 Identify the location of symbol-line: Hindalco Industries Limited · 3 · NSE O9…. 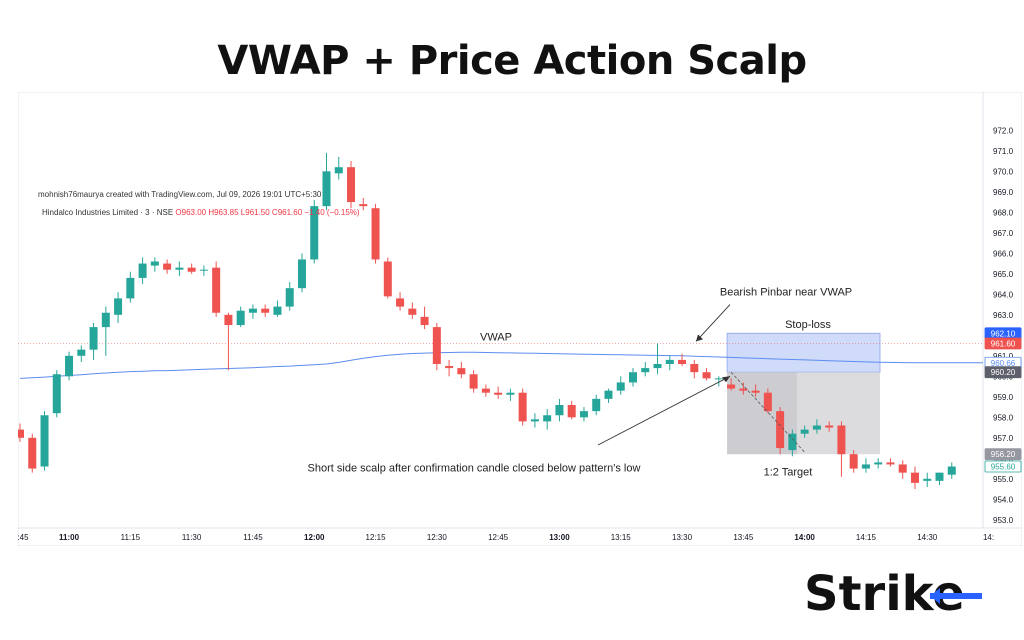
(201, 212).